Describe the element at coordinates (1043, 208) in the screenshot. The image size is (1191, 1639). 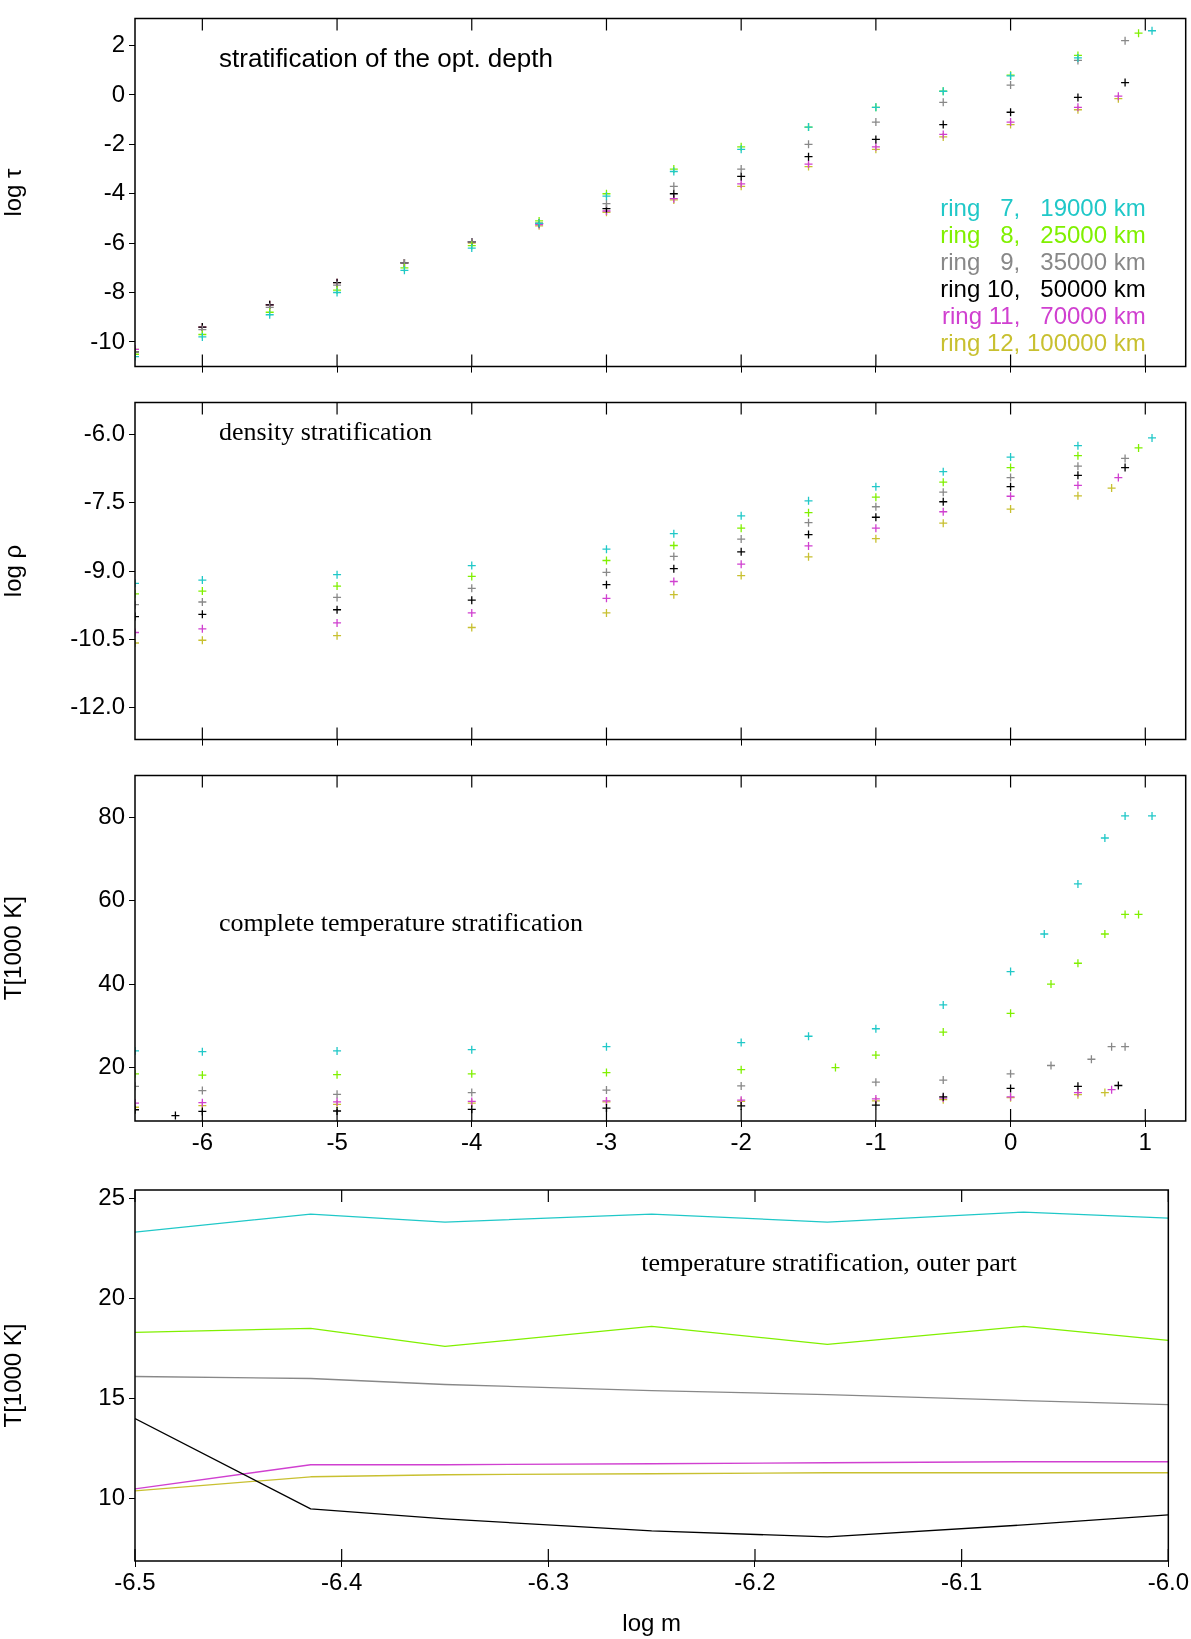
I see `text: ring 7, 19000 km` at that location.